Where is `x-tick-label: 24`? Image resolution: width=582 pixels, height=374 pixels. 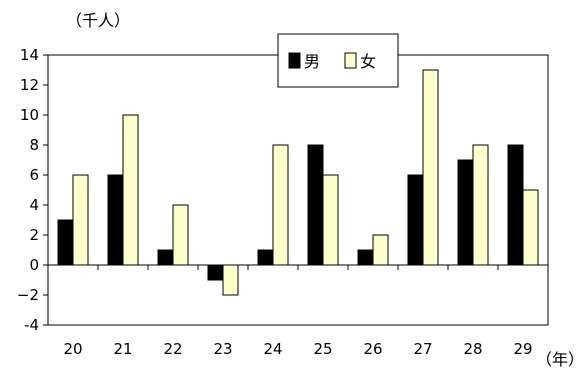 x-tick-label: 24 is located at coordinates (272, 349).